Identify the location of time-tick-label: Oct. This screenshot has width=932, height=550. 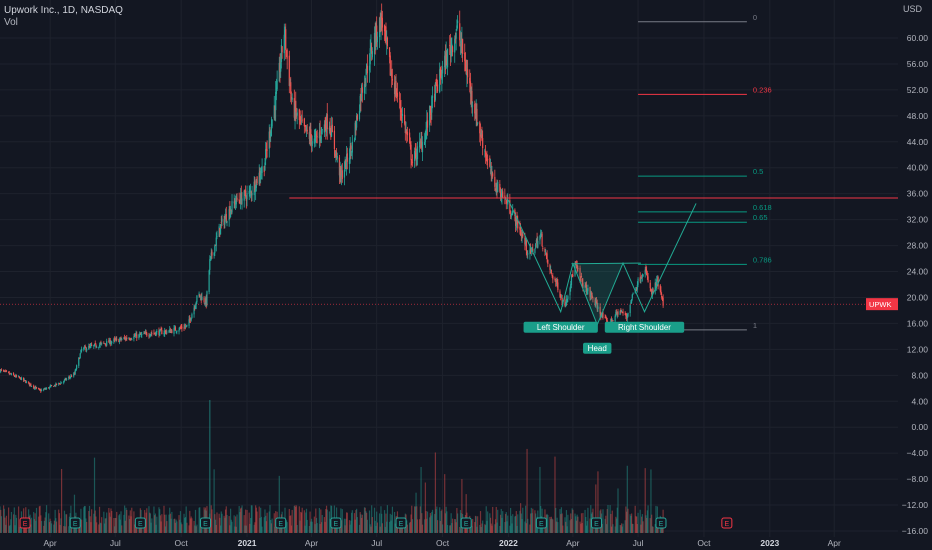
(182, 543).